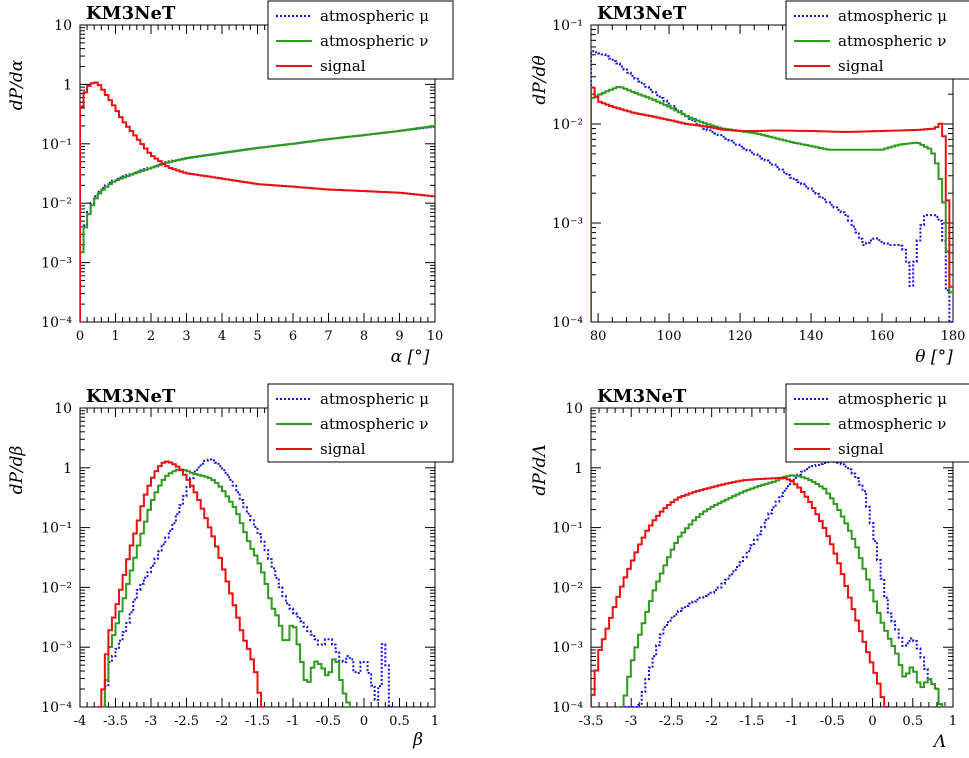 The height and width of the screenshot is (758, 969). I want to click on y-axis-label: dP/dθ, so click(540, 79).